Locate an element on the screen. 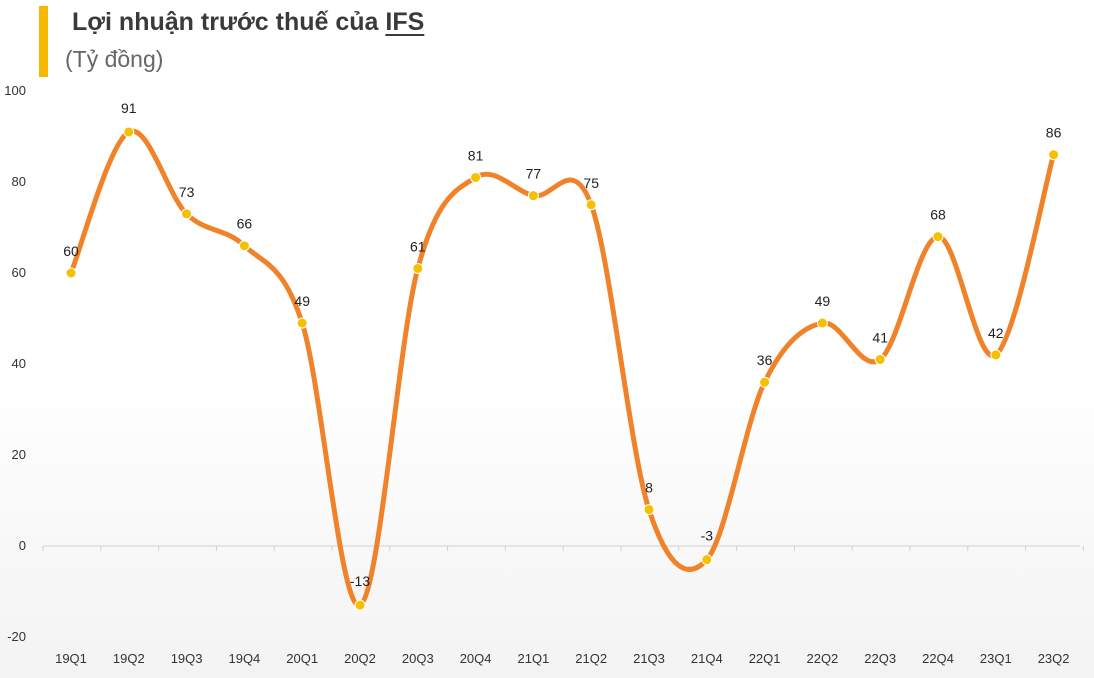 The height and width of the screenshot is (678, 1094). x-tick-label: 20Q3 is located at coordinates (418, 658).